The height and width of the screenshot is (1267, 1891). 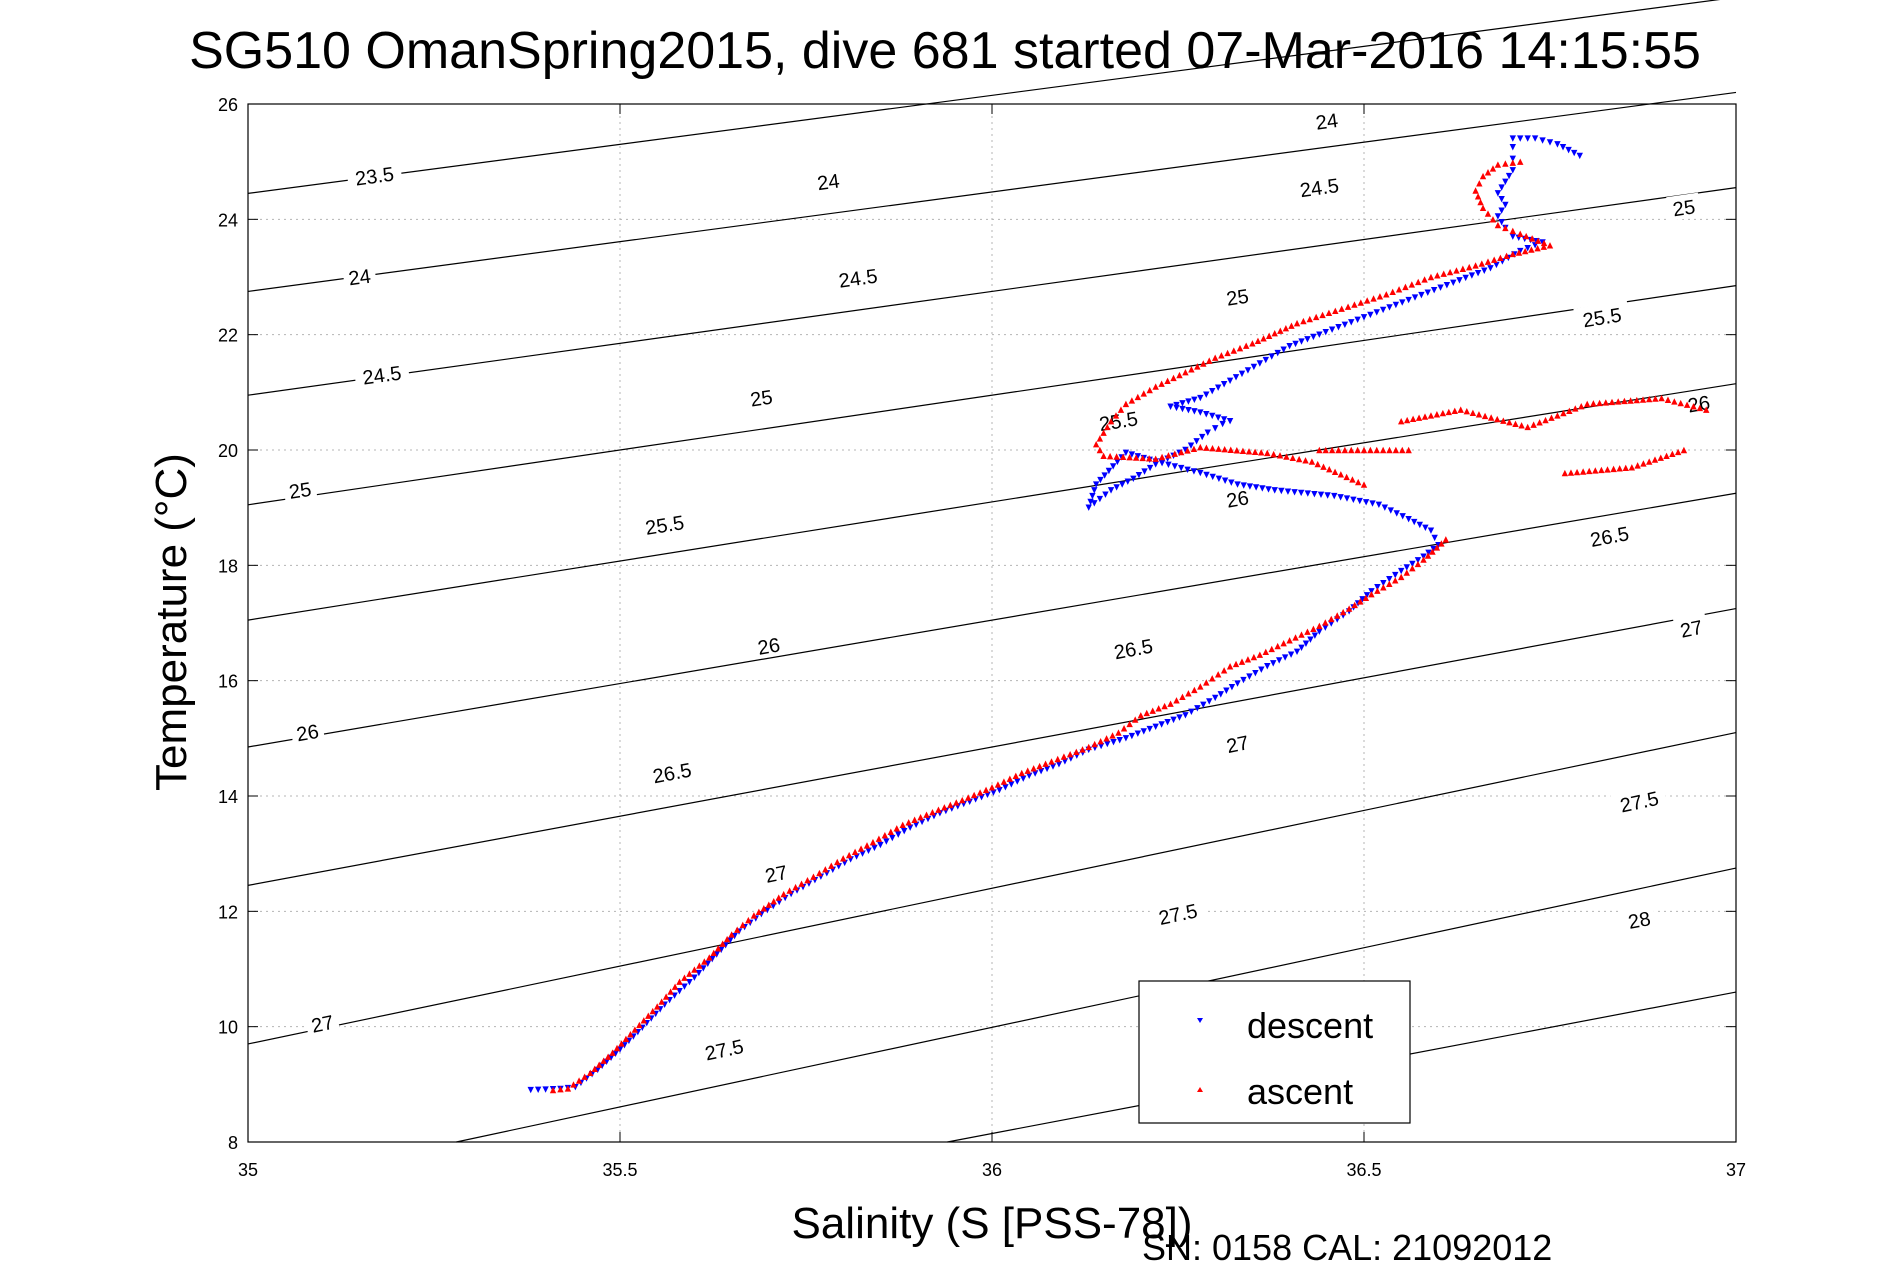 I want to click on legend-box, so click(x=1274, y=1052).